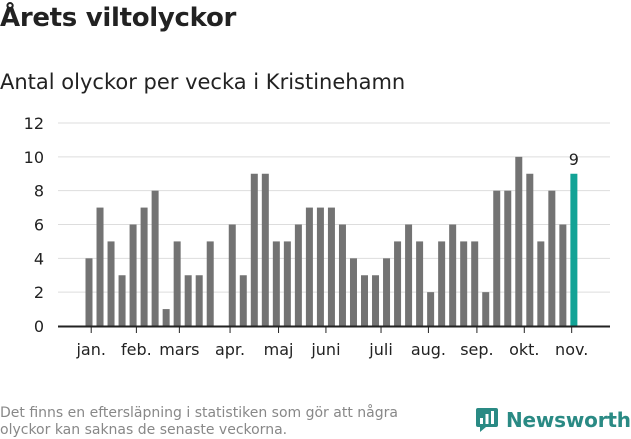  Describe the element at coordinates (571, 349) in the screenshot. I see `x-tick-label: nov.` at that location.